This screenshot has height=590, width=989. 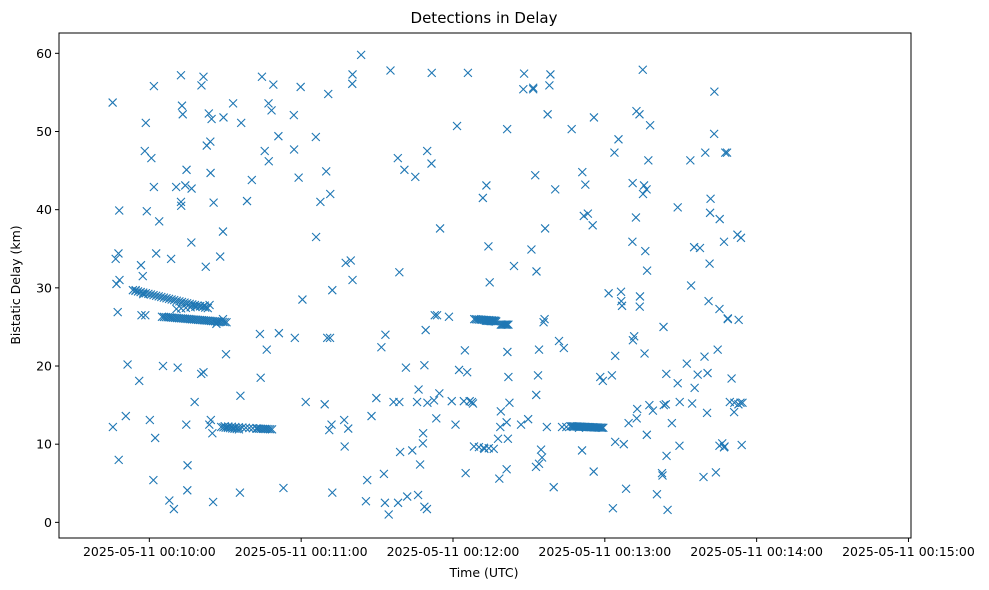 What do you see at coordinates (604, 551) in the screenshot?
I see `x-tick-label: 2025-05-11 00:13:00` at bounding box center [604, 551].